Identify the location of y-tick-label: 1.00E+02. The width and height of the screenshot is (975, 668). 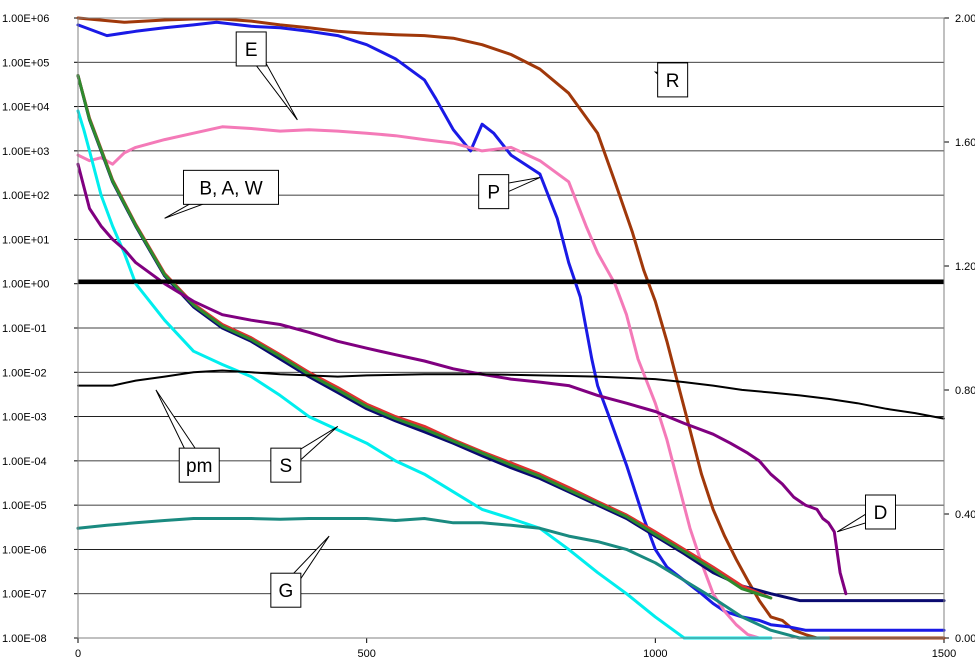
(25, 196).